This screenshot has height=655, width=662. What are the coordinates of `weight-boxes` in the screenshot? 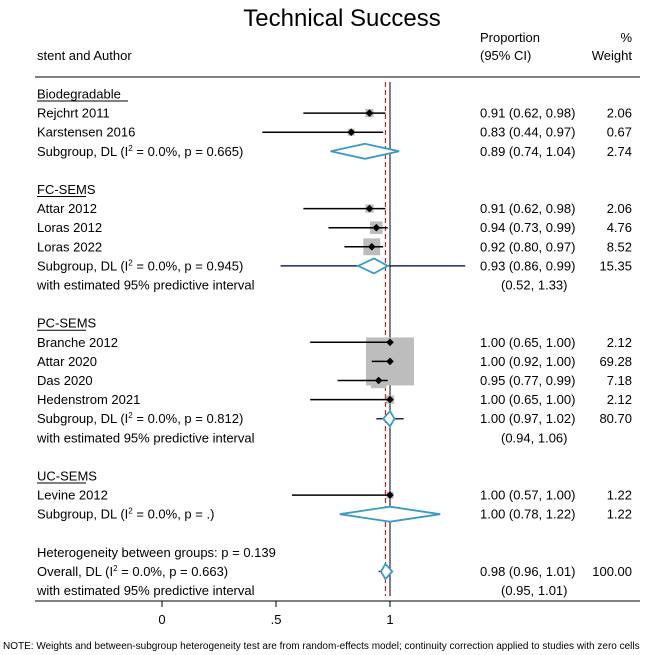 It's located at (380, 303).